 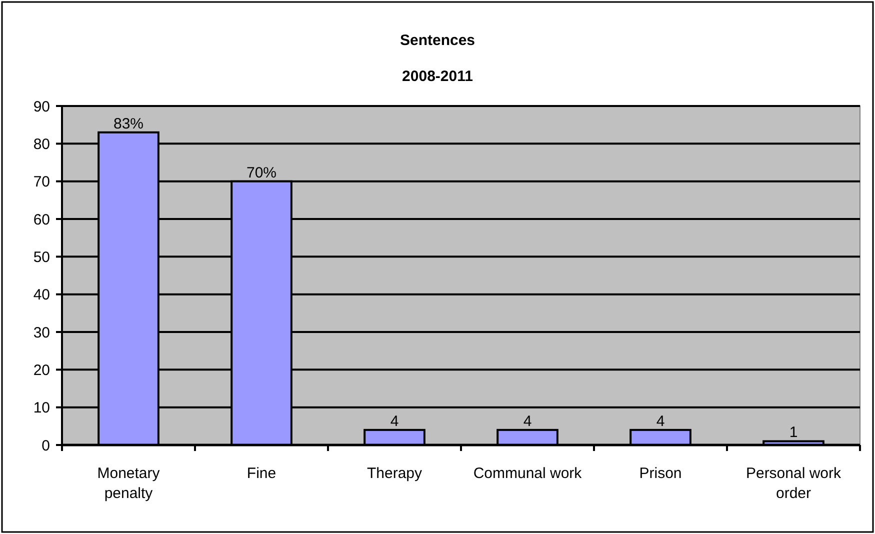 What do you see at coordinates (46, 445) in the screenshot?
I see `y-tick-label: 0` at bounding box center [46, 445].